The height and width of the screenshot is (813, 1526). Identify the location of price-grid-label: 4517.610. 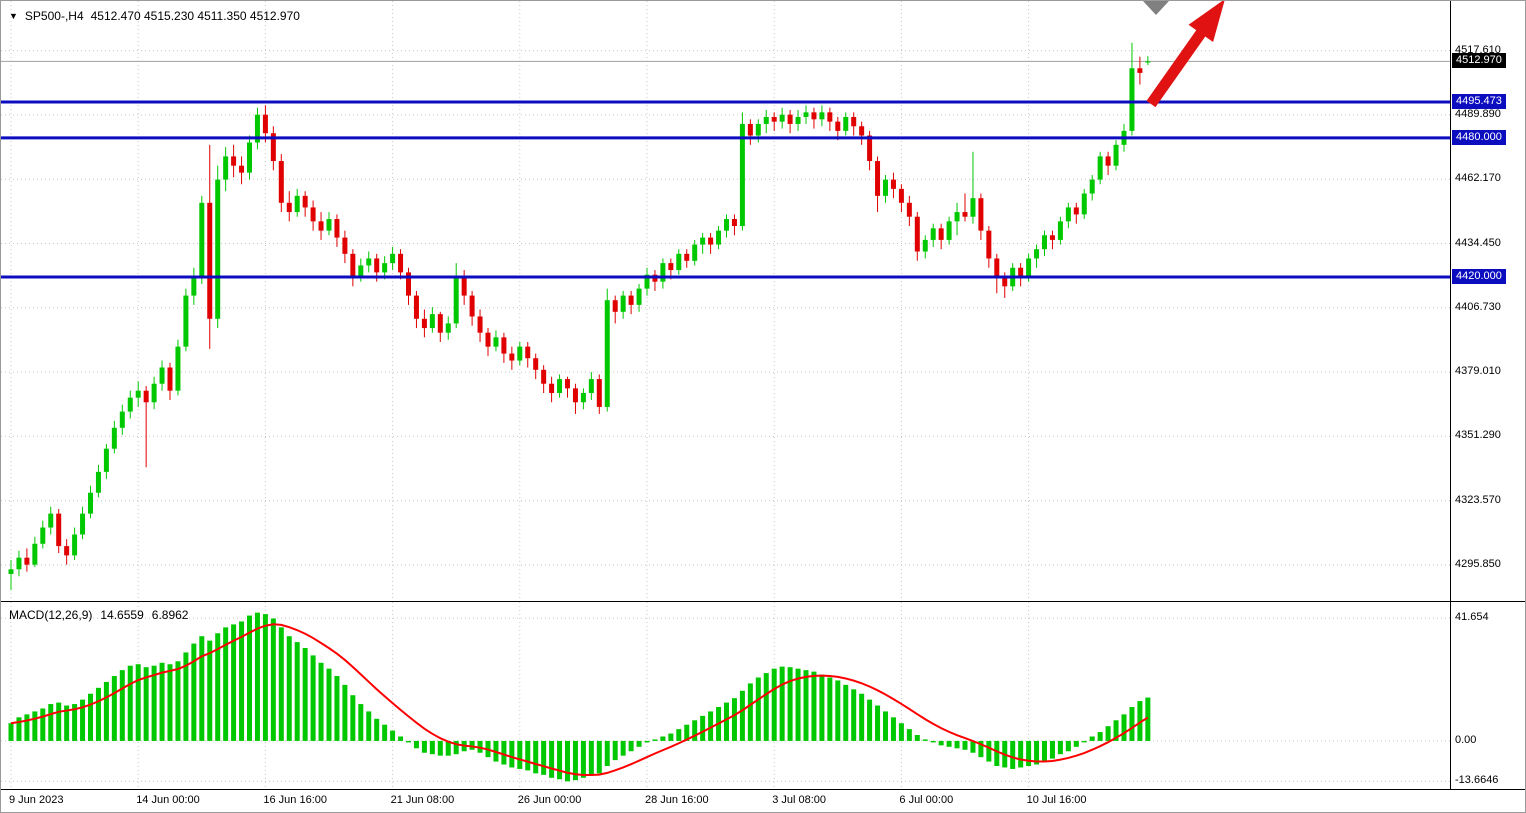
(1478, 49).